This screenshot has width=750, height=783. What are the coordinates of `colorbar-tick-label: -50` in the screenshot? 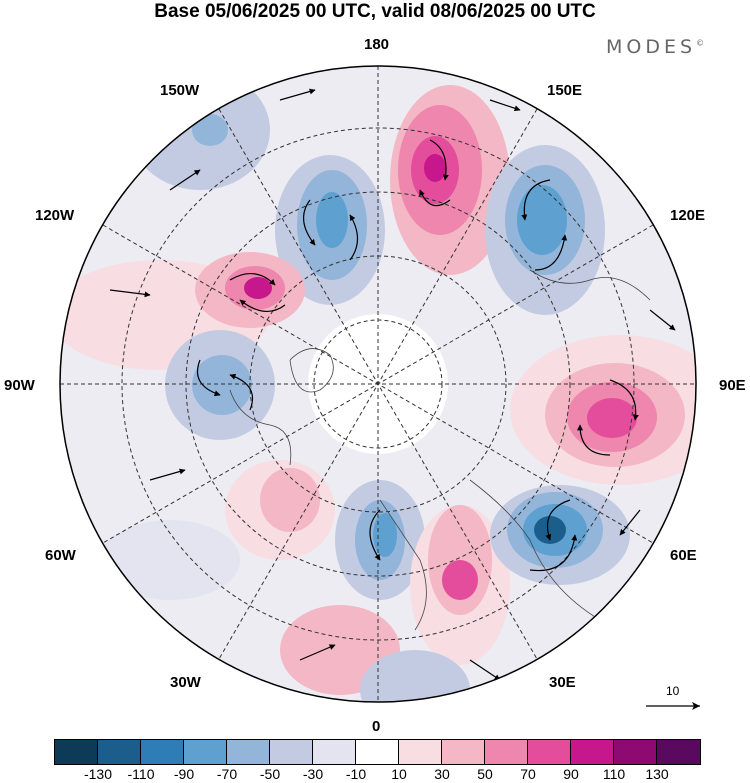 It's located at (270, 774).